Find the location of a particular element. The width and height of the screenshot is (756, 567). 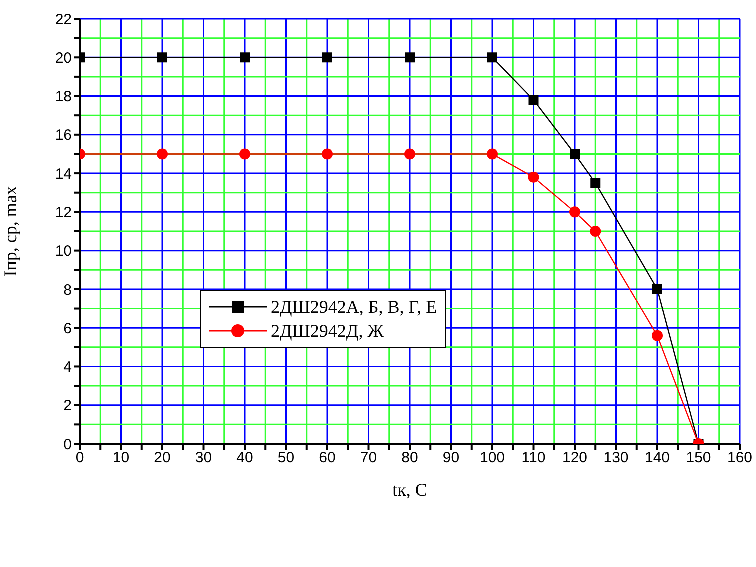

y-tick-label: 0 is located at coordinates (68, 445).